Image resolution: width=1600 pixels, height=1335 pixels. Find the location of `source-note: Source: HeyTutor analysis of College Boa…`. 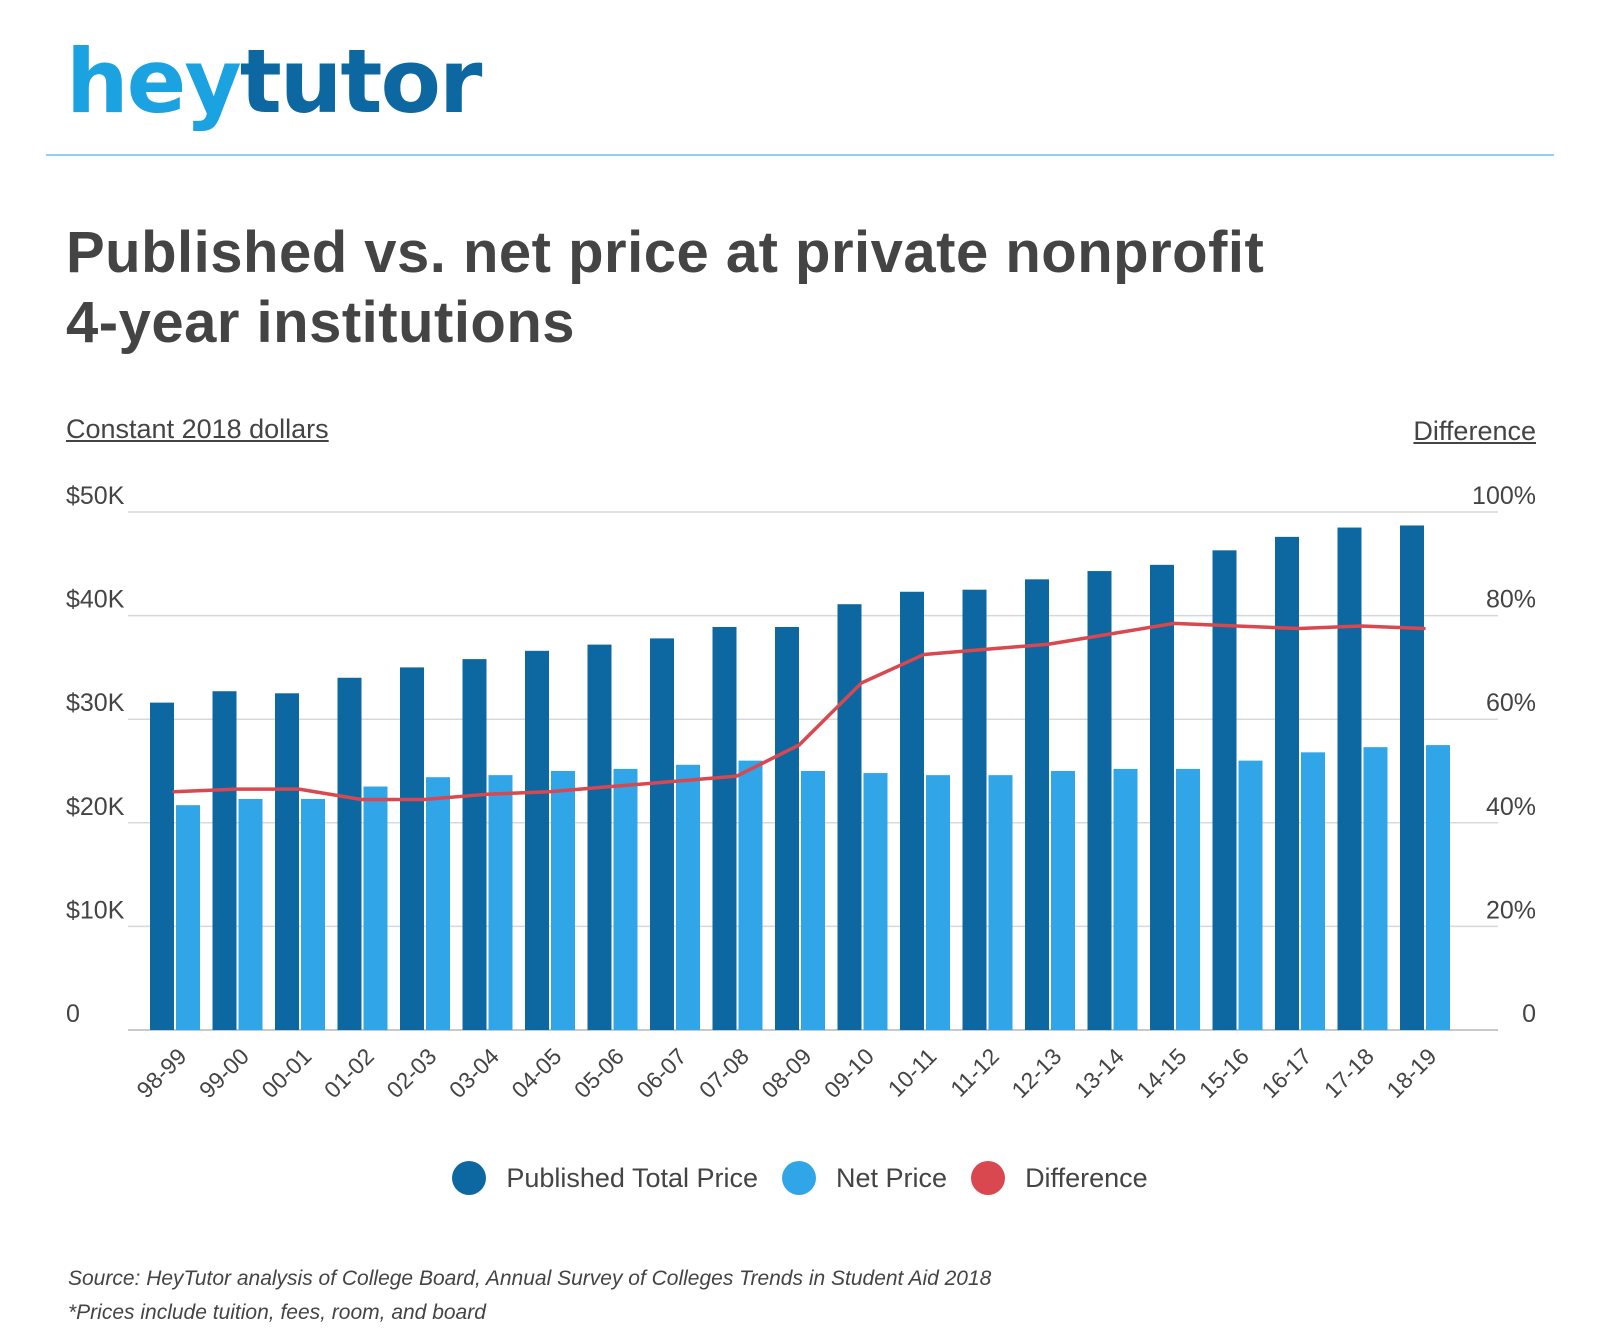

source-note: Source: HeyTutor analysis of College Boa… is located at coordinates (529, 1296).